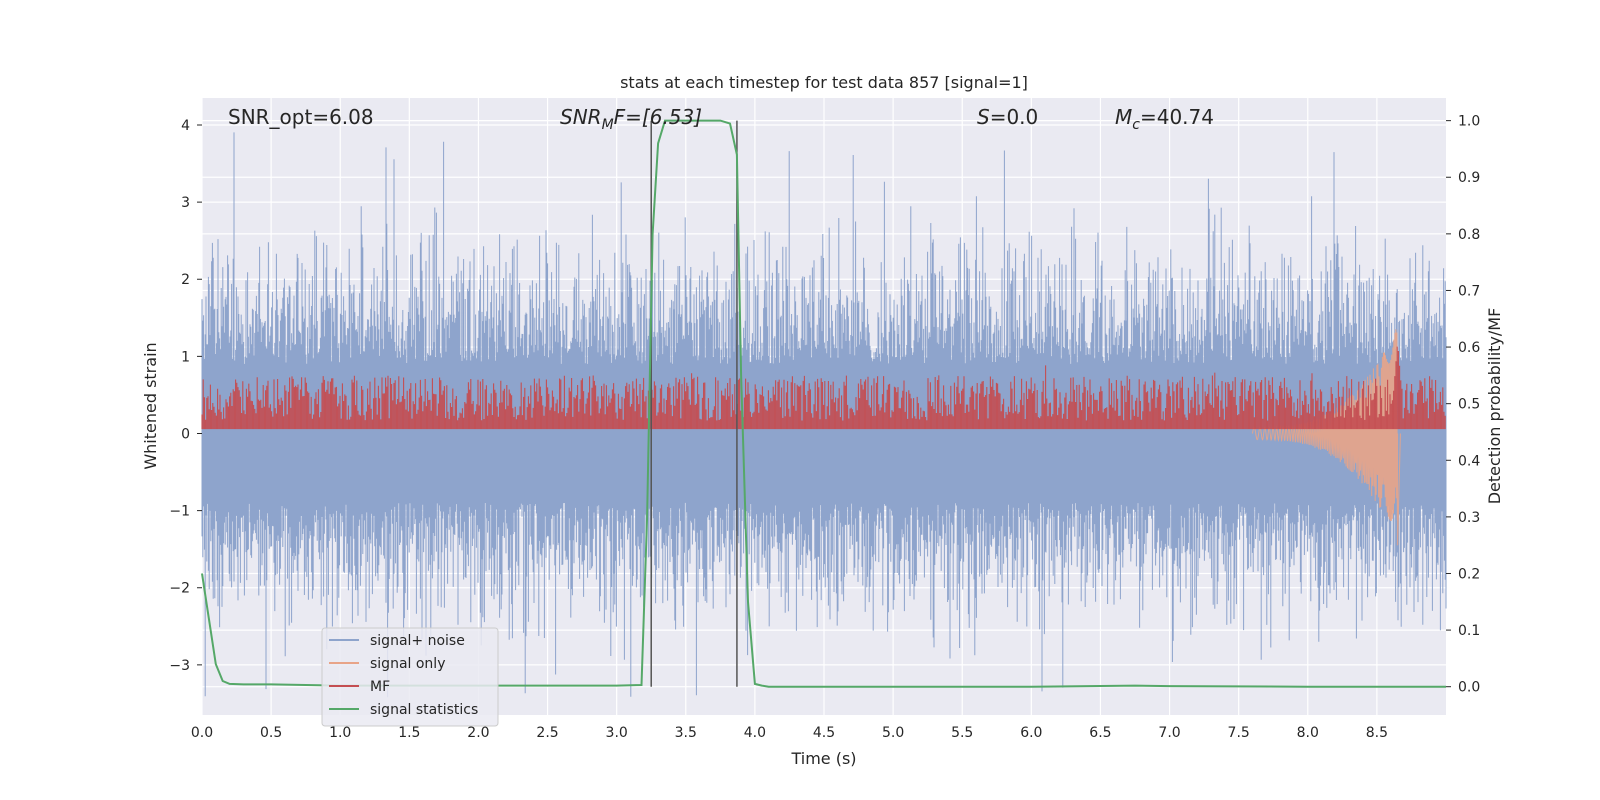  What do you see at coordinates (185, 434) in the screenshot?
I see `y-tick-label: 0` at bounding box center [185, 434].